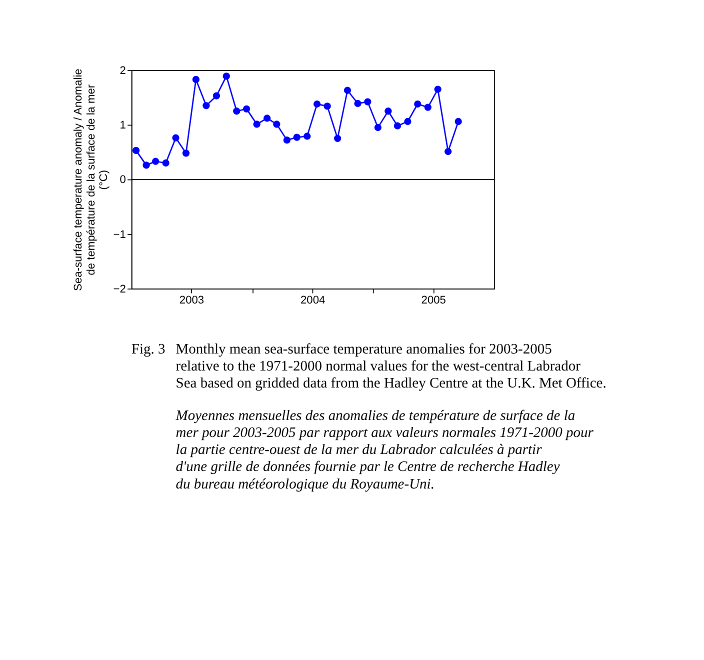 This screenshot has height=660, width=704. I want to click on y-tick-label: 1, so click(123, 126).